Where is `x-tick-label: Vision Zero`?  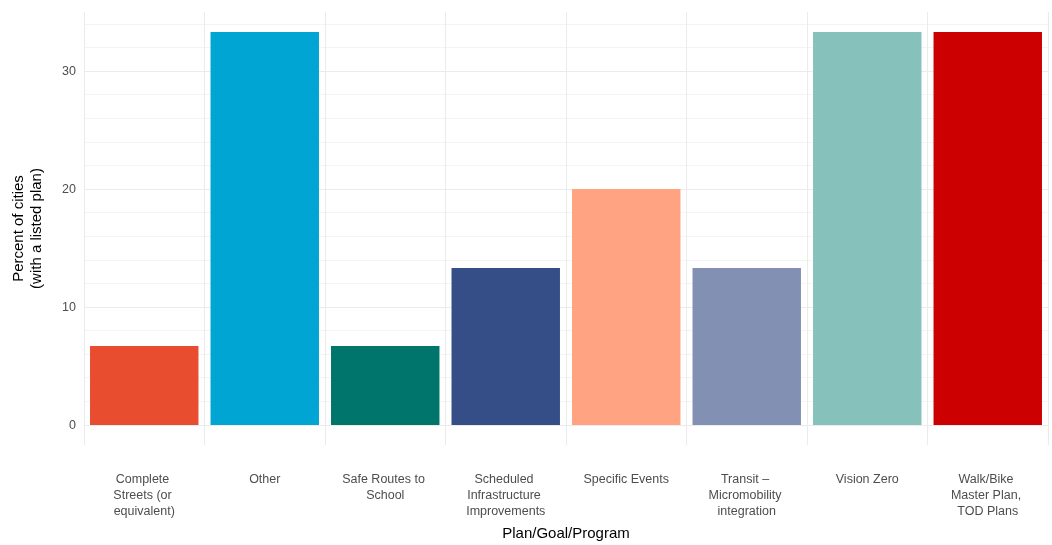 x-tick-label: Vision Zero is located at coordinates (867, 479).